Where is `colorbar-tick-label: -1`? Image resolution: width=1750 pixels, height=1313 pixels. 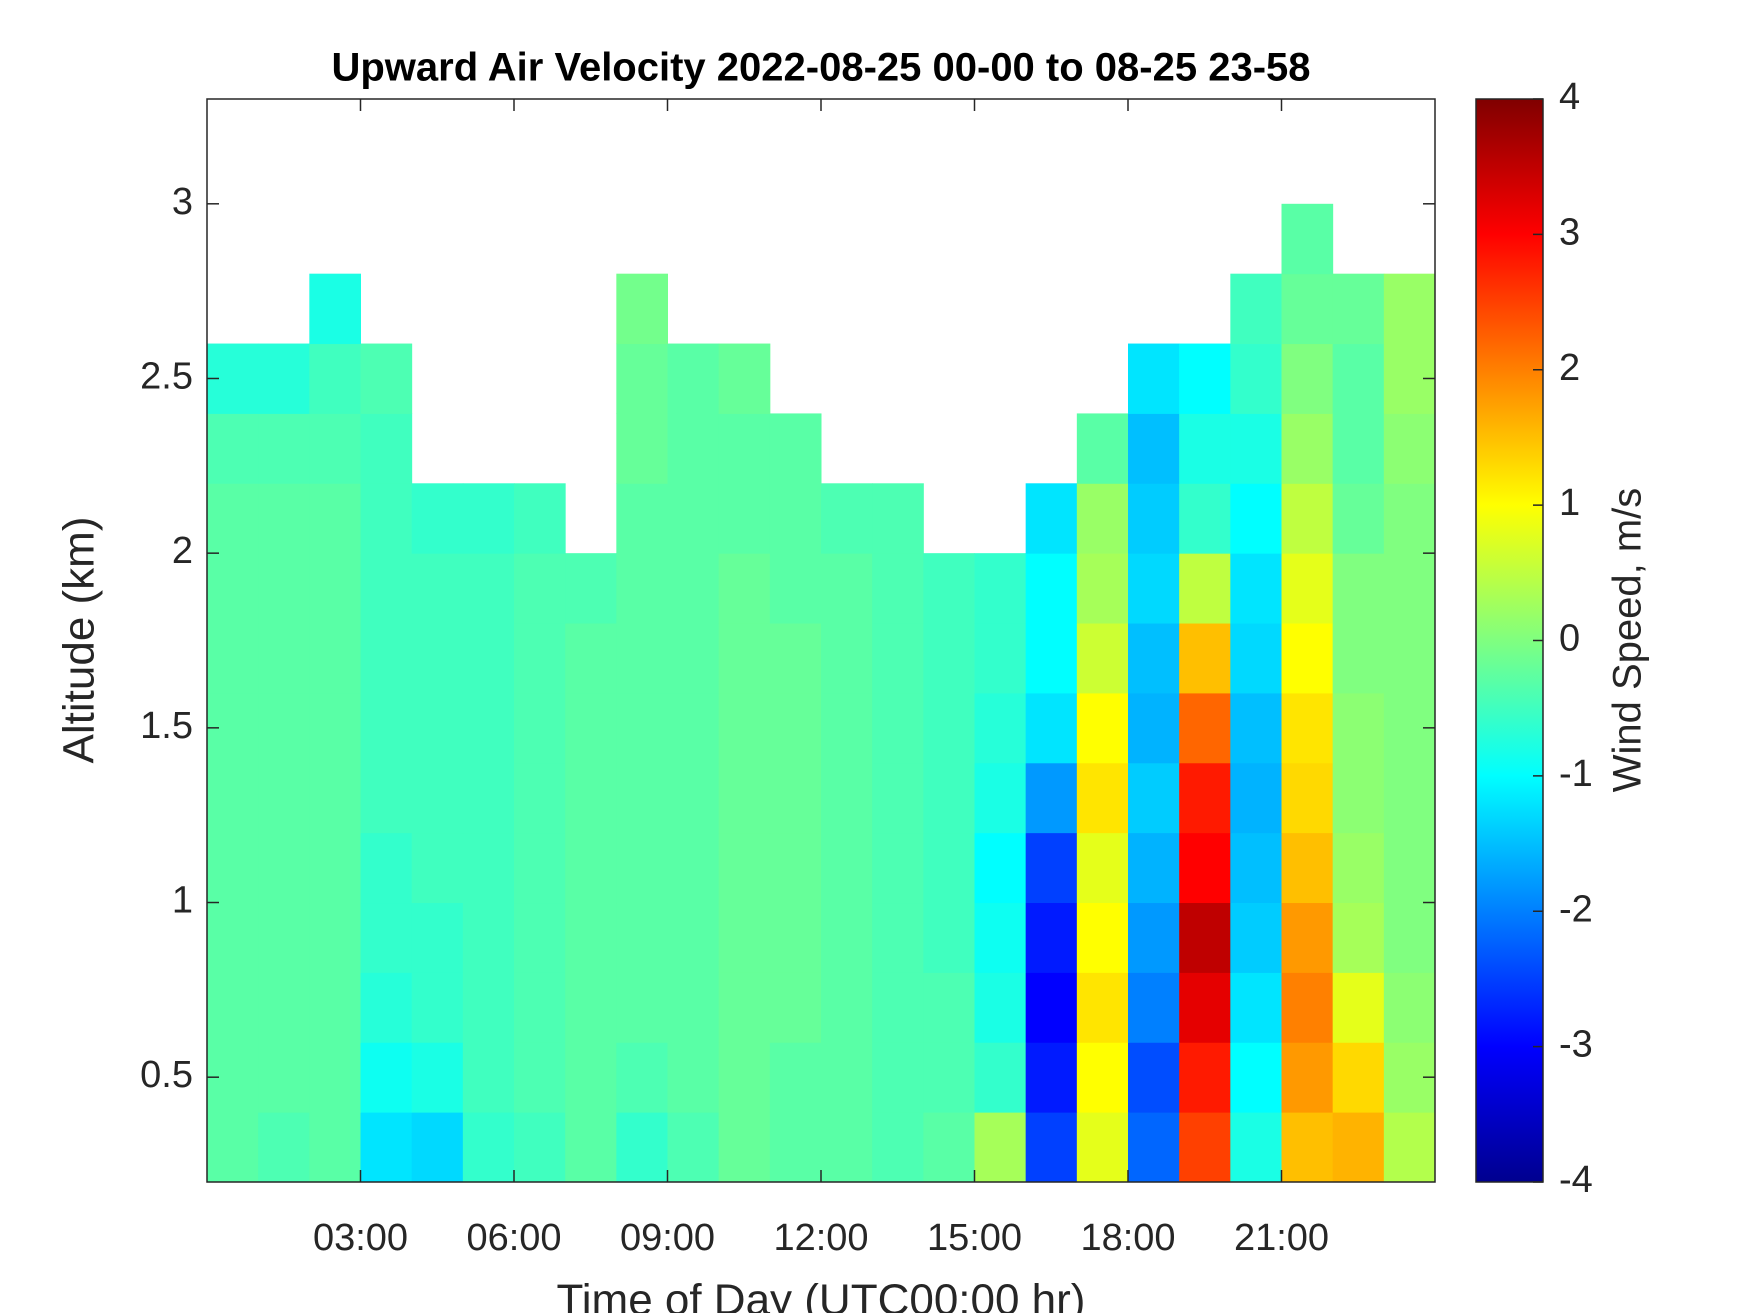
colorbar-tick-label: -1 is located at coordinates (1576, 774).